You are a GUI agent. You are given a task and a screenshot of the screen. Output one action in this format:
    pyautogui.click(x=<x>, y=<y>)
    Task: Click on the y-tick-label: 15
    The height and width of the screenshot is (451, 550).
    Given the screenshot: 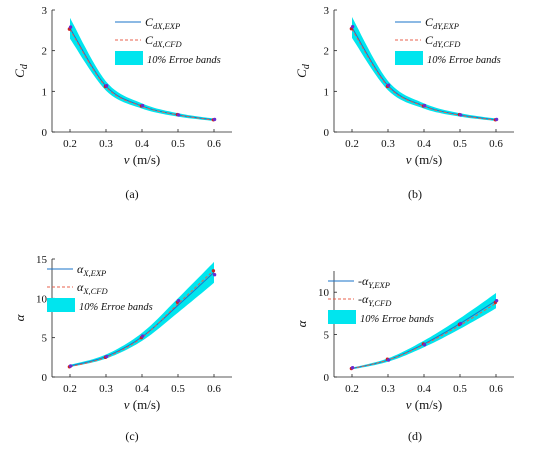 What is the action you would take?
    pyautogui.click(x=42, y=260)
    